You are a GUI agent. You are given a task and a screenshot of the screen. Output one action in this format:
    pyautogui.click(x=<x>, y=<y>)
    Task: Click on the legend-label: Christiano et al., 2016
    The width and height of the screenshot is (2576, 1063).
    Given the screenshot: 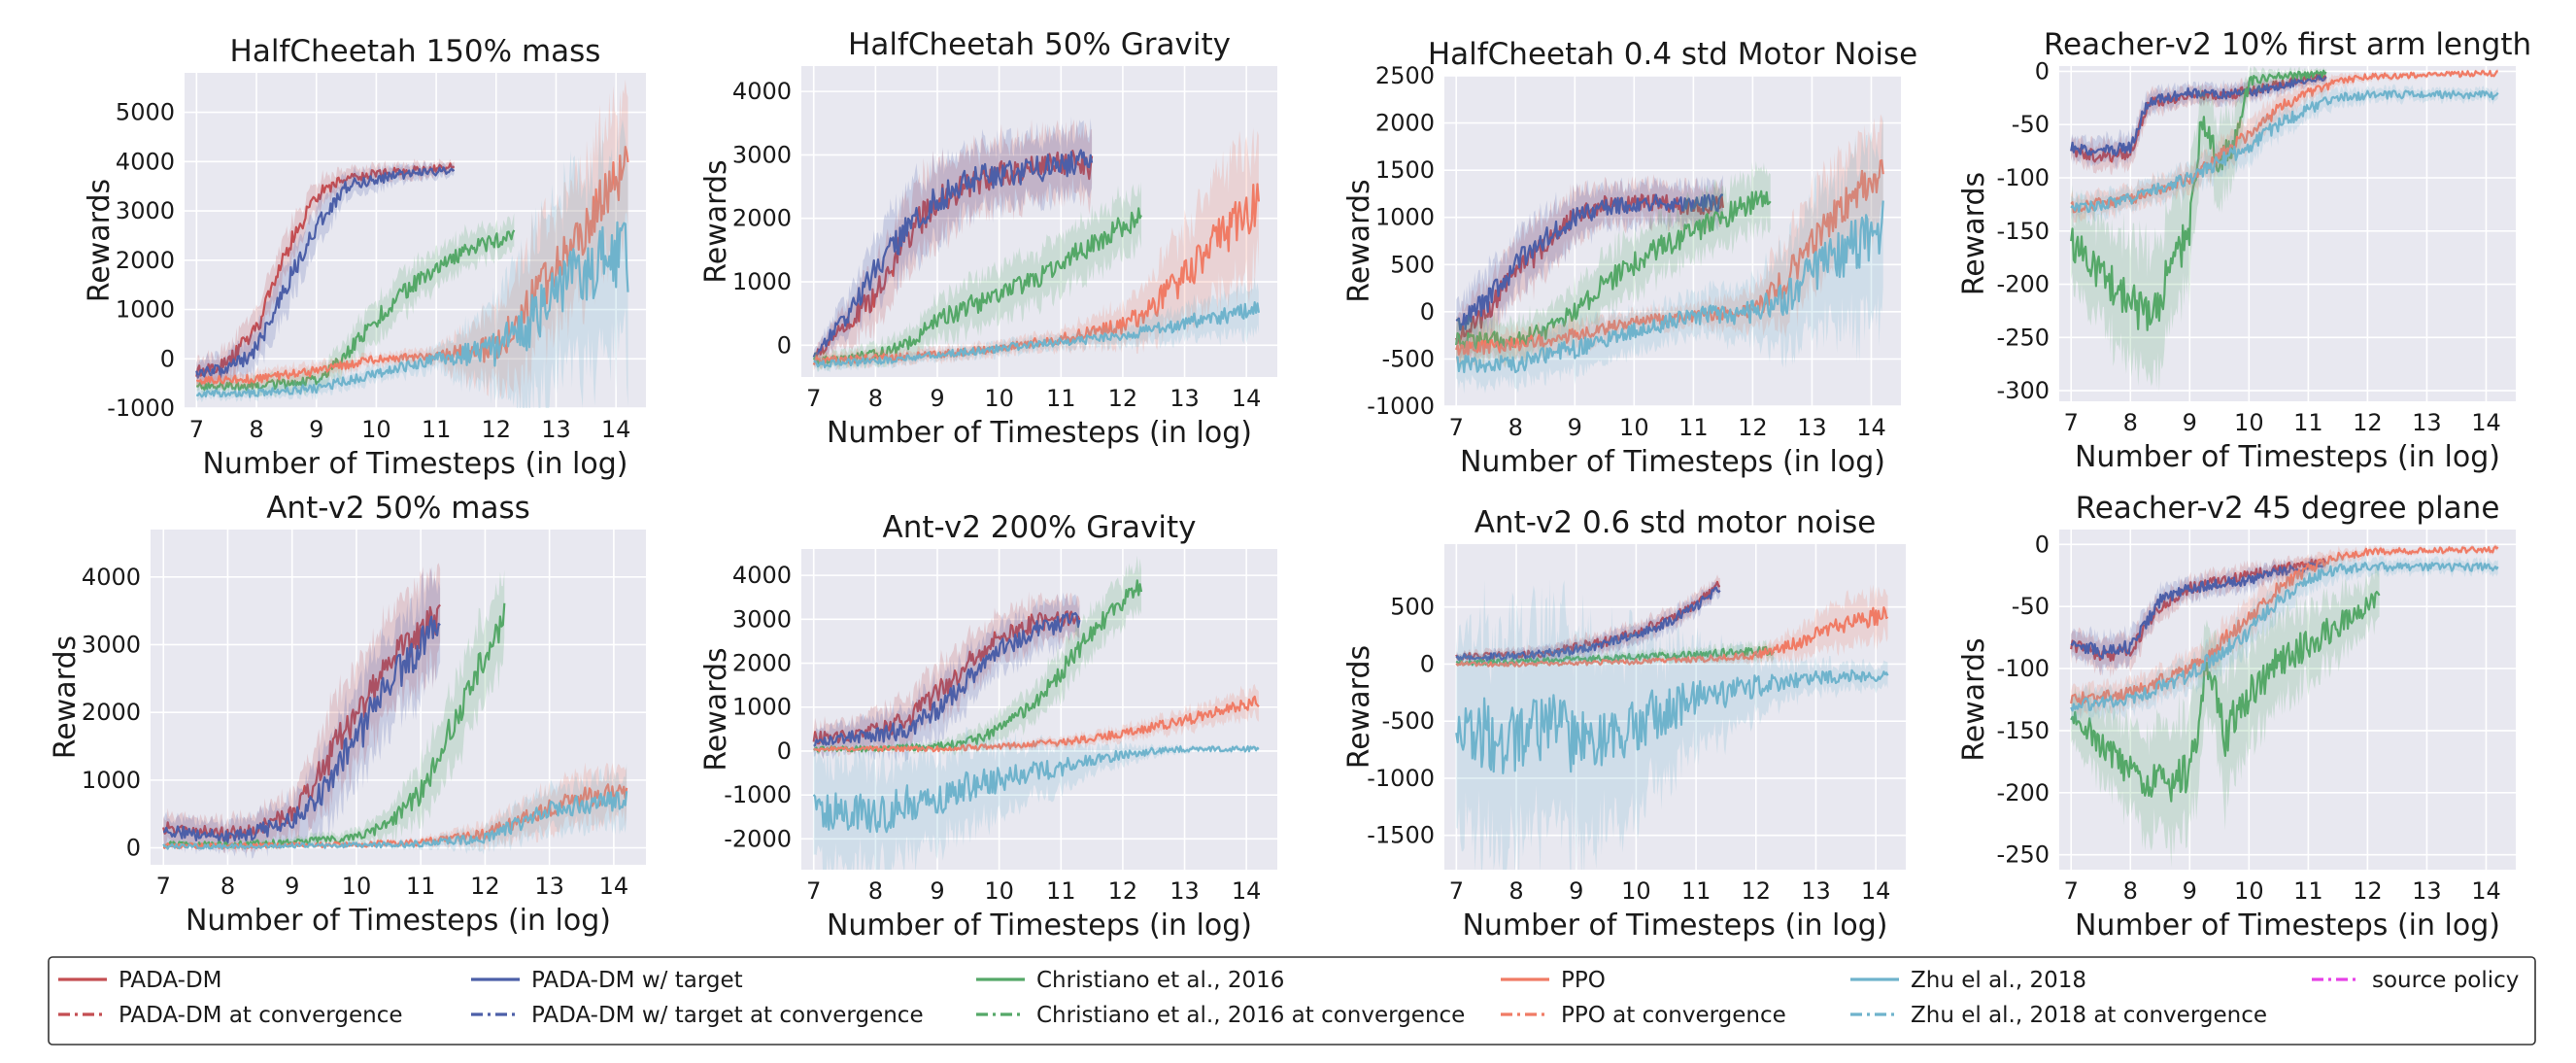 What is the action you would take?
    pyautogui.click(x=1160, y=980)
    